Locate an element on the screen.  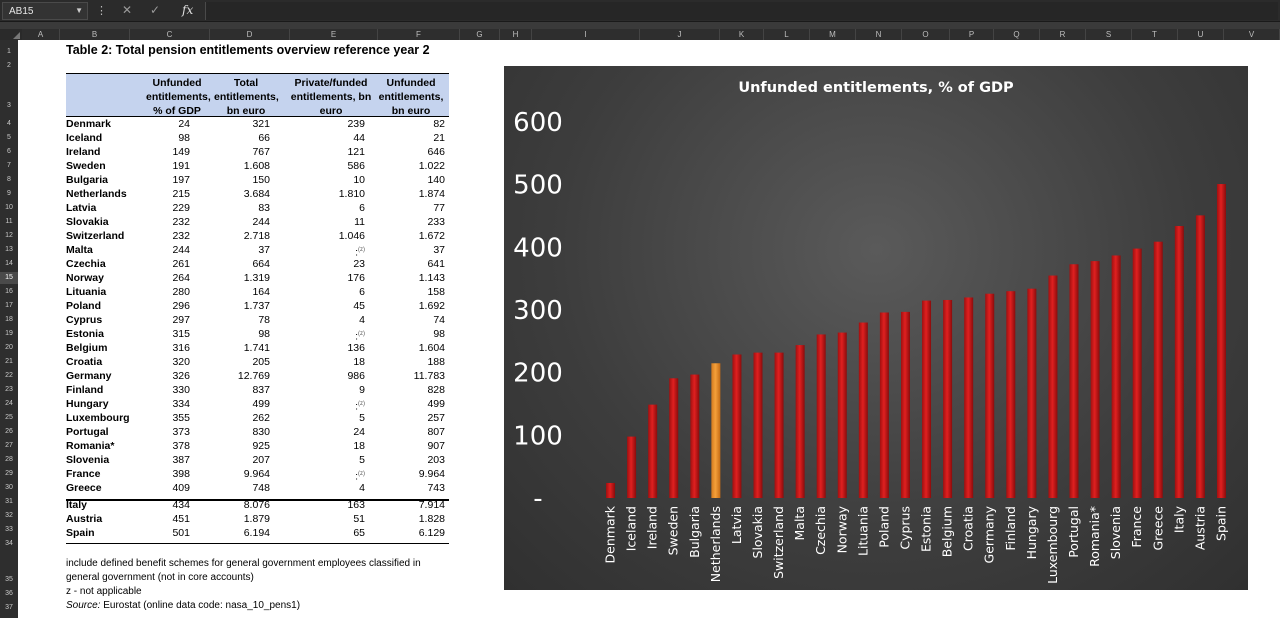
bar-poland is located at coordinates (884, 405).